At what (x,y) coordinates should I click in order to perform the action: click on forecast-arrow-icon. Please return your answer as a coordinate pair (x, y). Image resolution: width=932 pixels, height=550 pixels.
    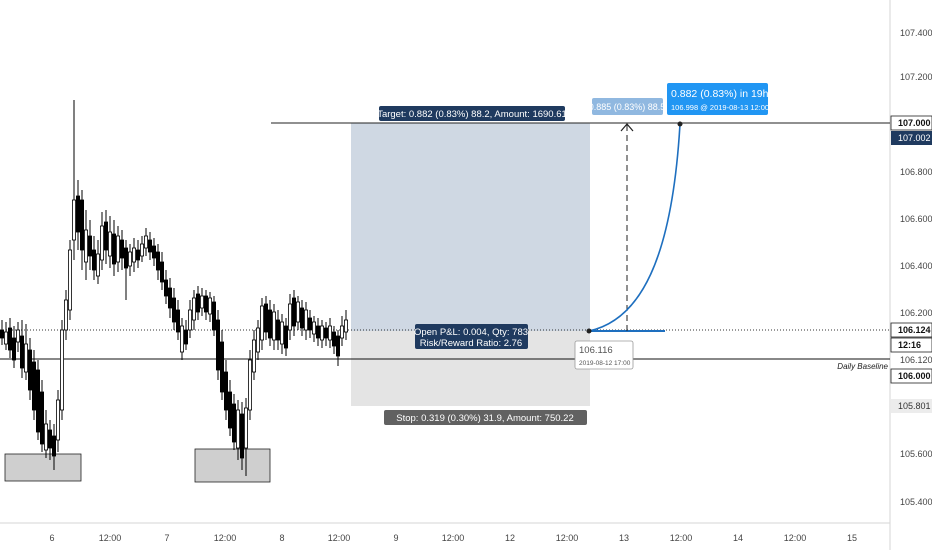
    Looking at the image, I should click on (627, 127).